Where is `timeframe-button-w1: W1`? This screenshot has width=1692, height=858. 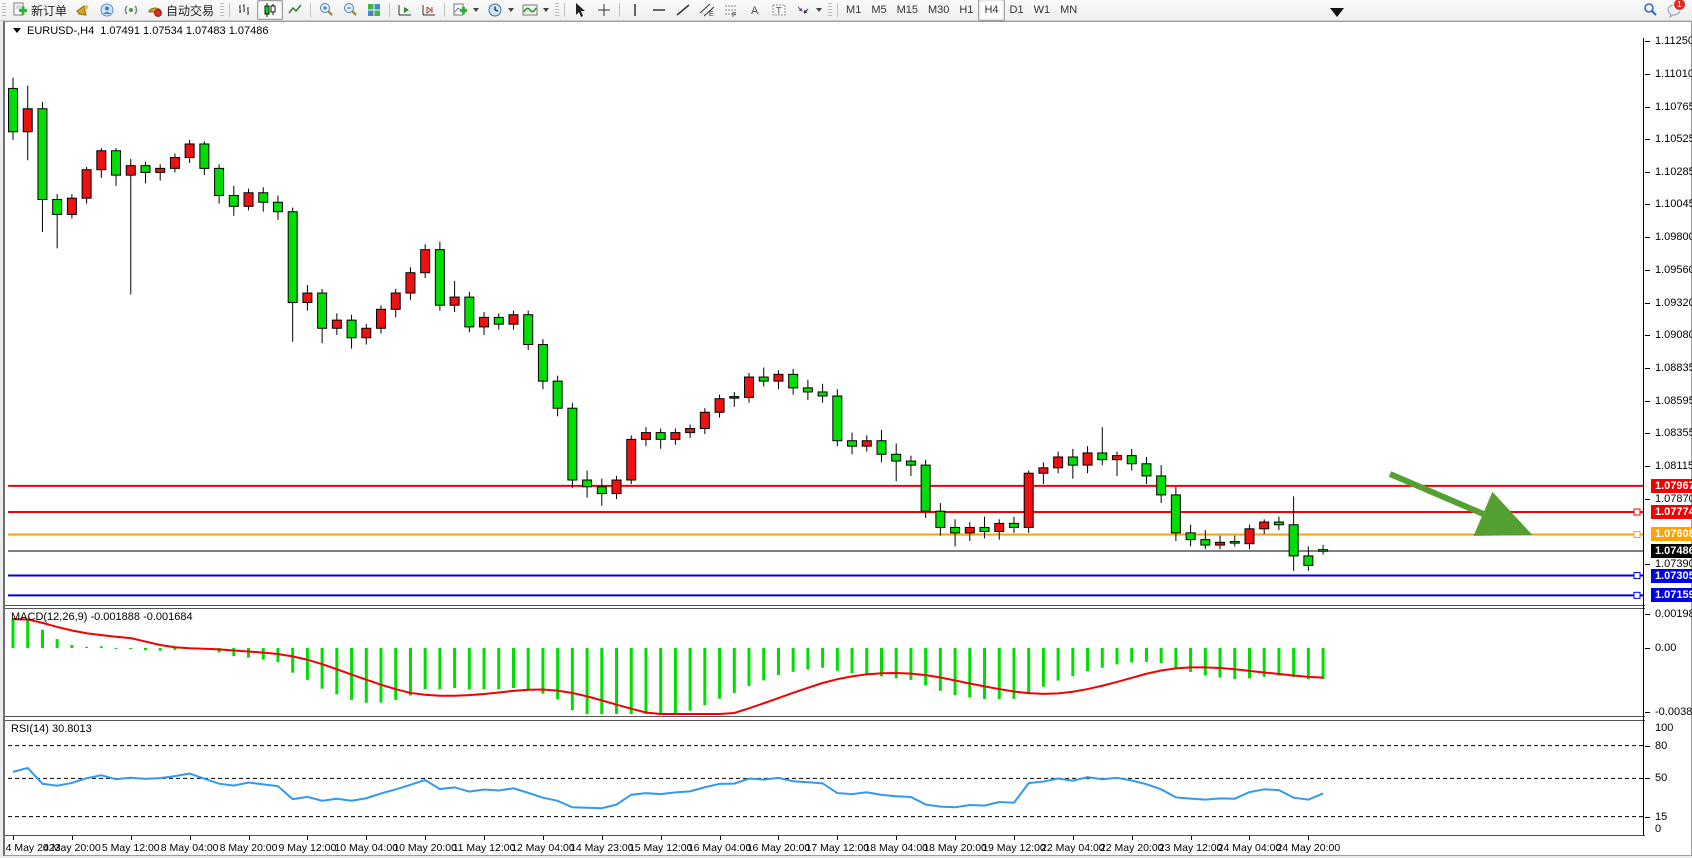
timeframe-button-w1: W1 is located at coordinates (1042, 10).